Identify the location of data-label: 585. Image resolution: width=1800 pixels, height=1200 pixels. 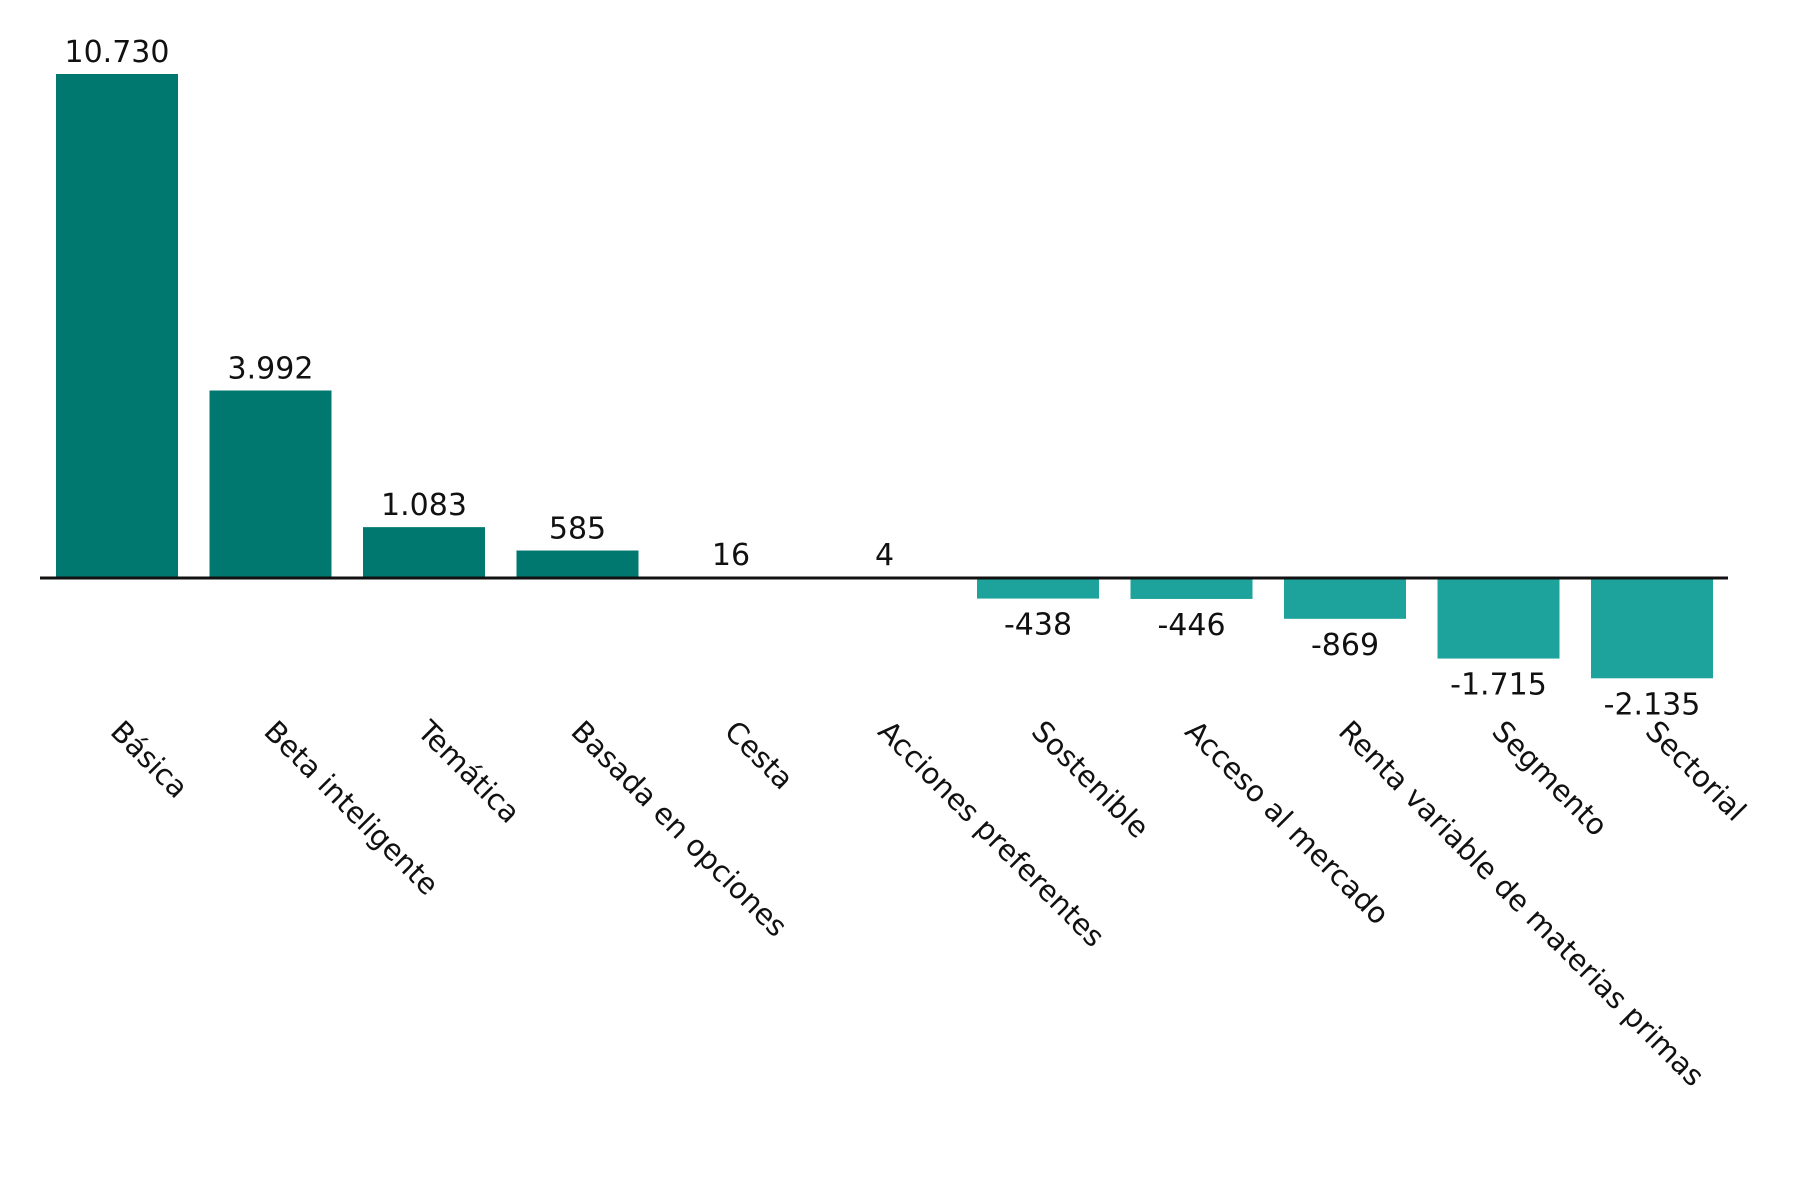
(577, 529).